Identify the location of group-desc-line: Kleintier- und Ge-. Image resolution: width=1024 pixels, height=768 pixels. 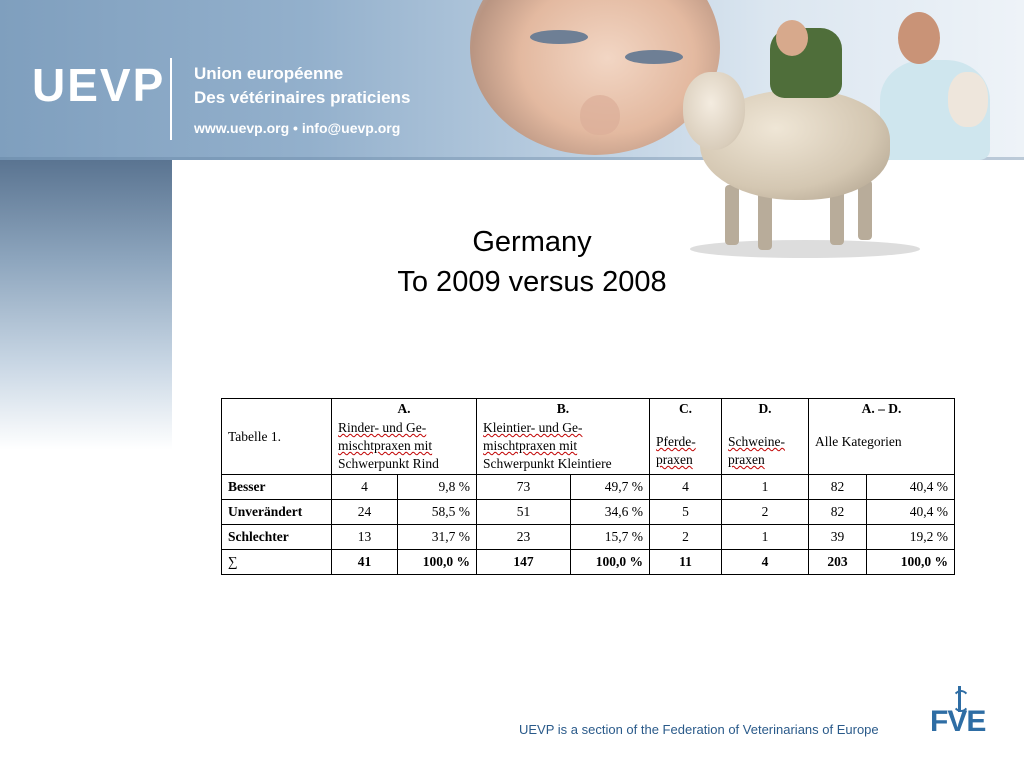
(533, 427).